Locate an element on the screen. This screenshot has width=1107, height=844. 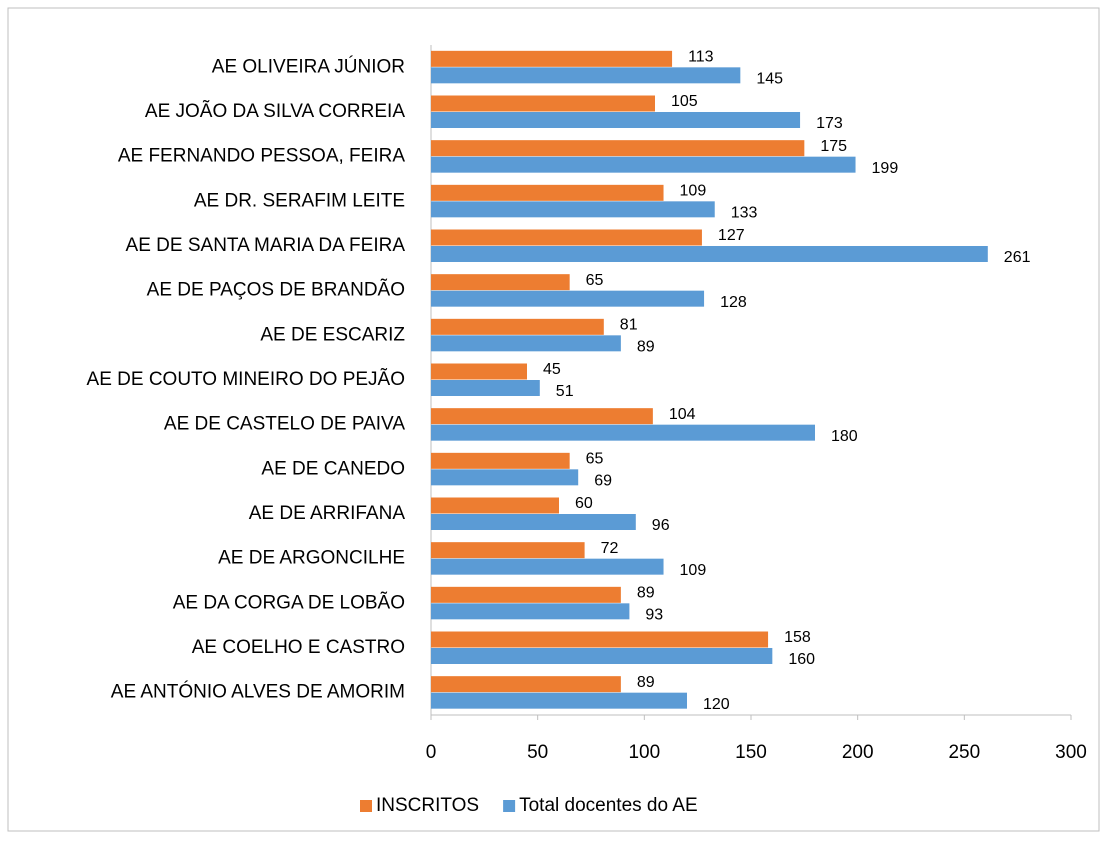
value-label: 104 is located at coordinates (682, 414).